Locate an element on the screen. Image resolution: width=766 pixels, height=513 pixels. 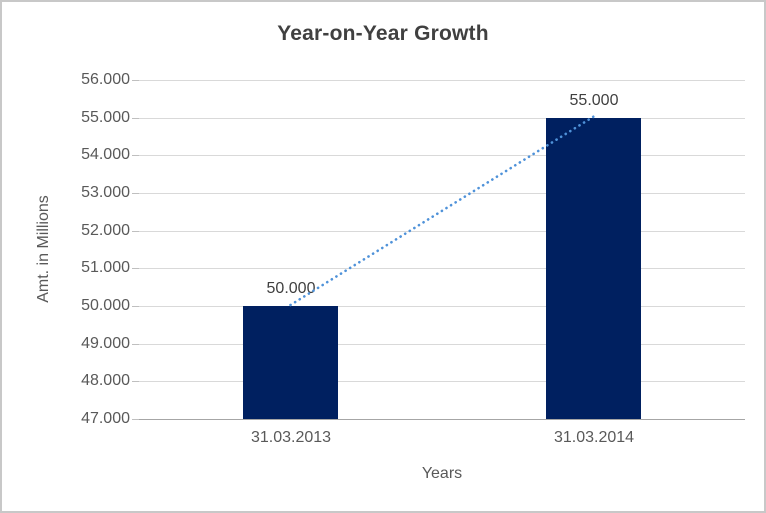
x-axis-category-label: 31.03.2013 is located at coordinates (291, 437).